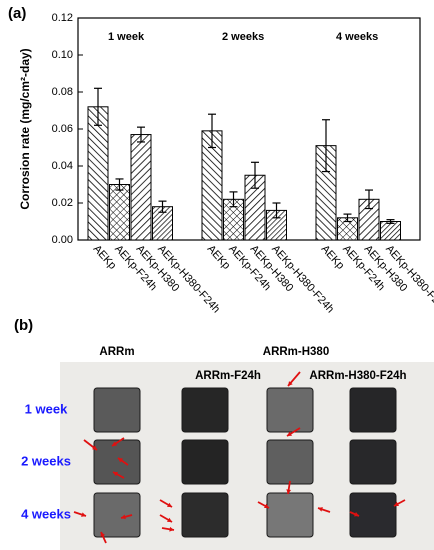  What do you see at coordinates (62, 240) in the screenshot?
I see `y-tick-label: 0.00` at bounding box center [62, 240].